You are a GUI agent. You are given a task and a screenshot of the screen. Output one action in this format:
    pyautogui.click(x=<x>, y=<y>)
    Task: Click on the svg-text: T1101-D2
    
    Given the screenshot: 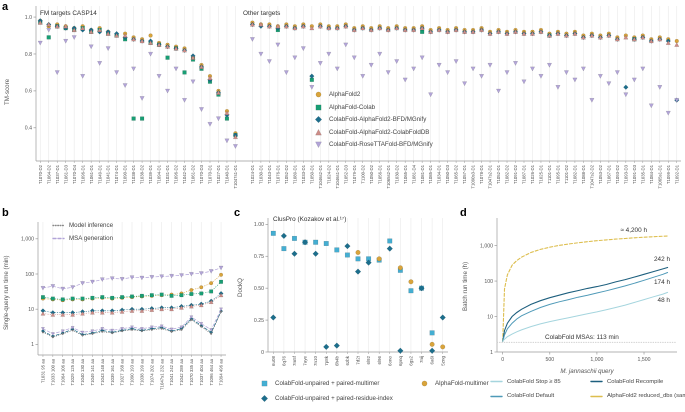 What is the action you would take?
    pyautogui.click(x=566, y=173)
    